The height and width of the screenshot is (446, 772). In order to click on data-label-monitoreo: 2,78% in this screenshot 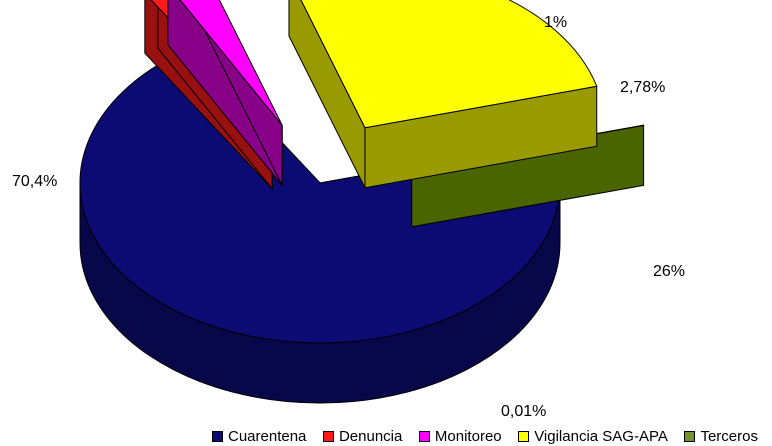, I will do `click(642, 87)`.